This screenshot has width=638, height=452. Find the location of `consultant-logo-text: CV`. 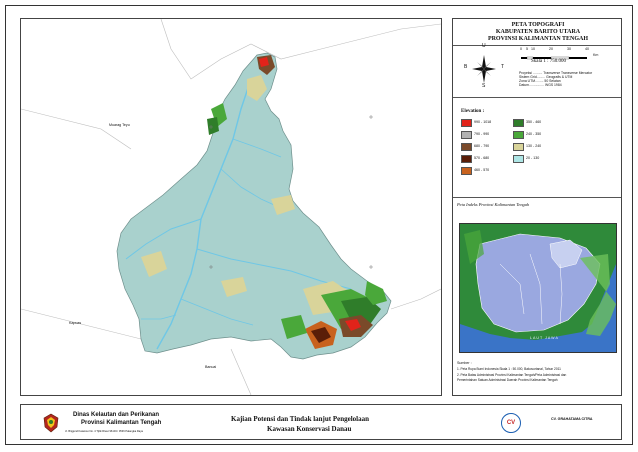

consultant-logo-text: CV is located at coordinates (511, 423).